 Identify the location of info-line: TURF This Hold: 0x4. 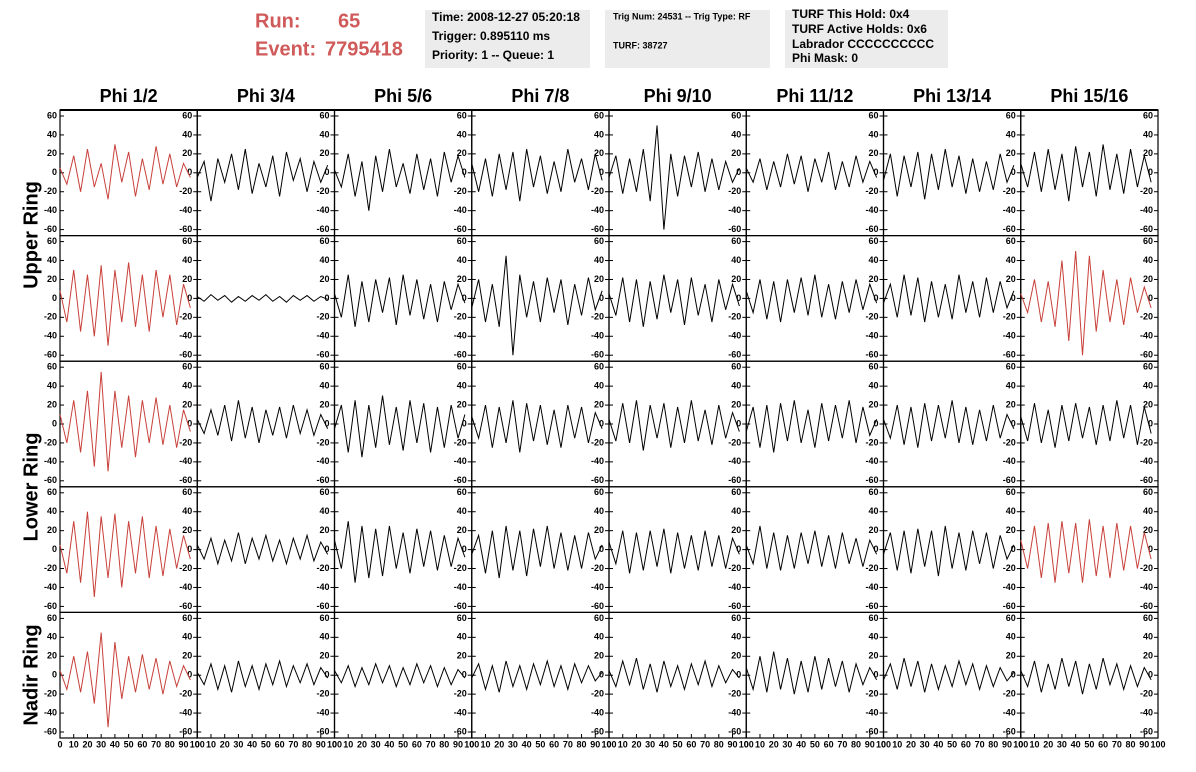
(851, 14).